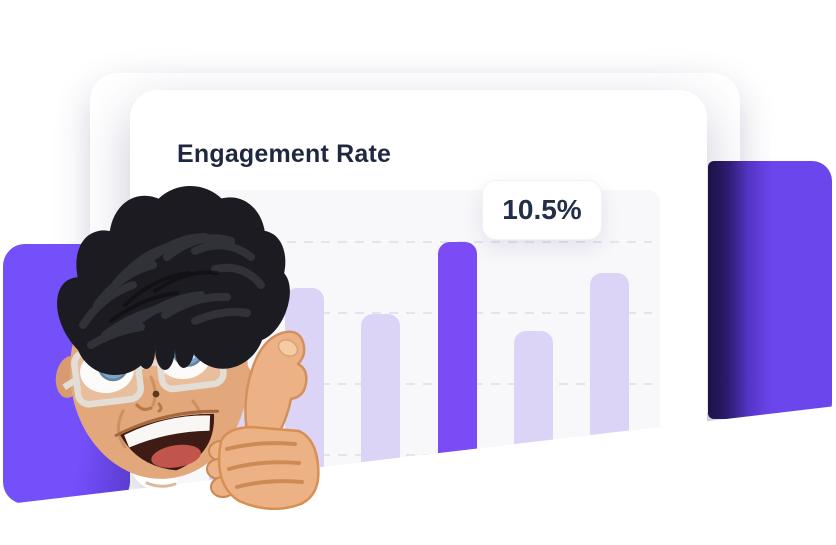  Describe the element at coordinates (284, 154) in the screenshot. I see `card-title: Engagement Rate` at that location.